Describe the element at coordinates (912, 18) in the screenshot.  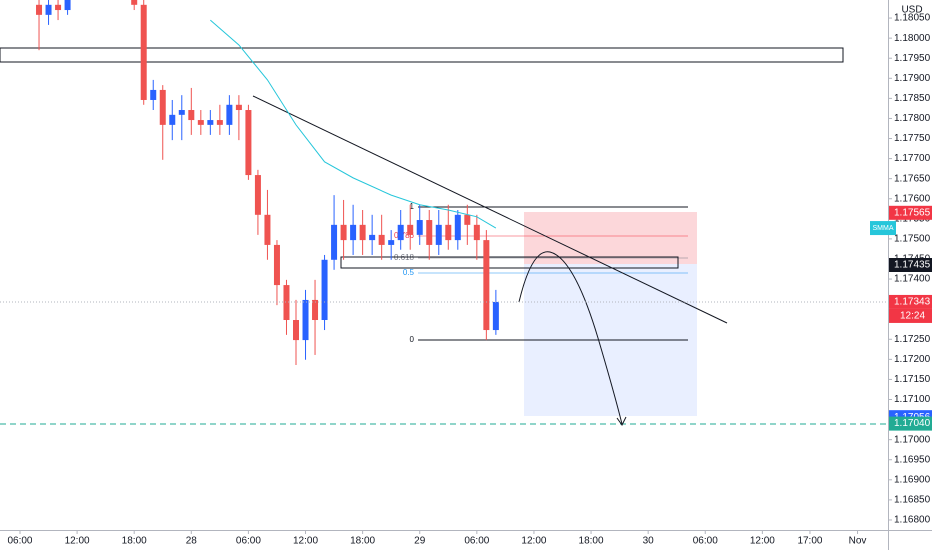
I see `y-tick-label: 1.18050` at that location.